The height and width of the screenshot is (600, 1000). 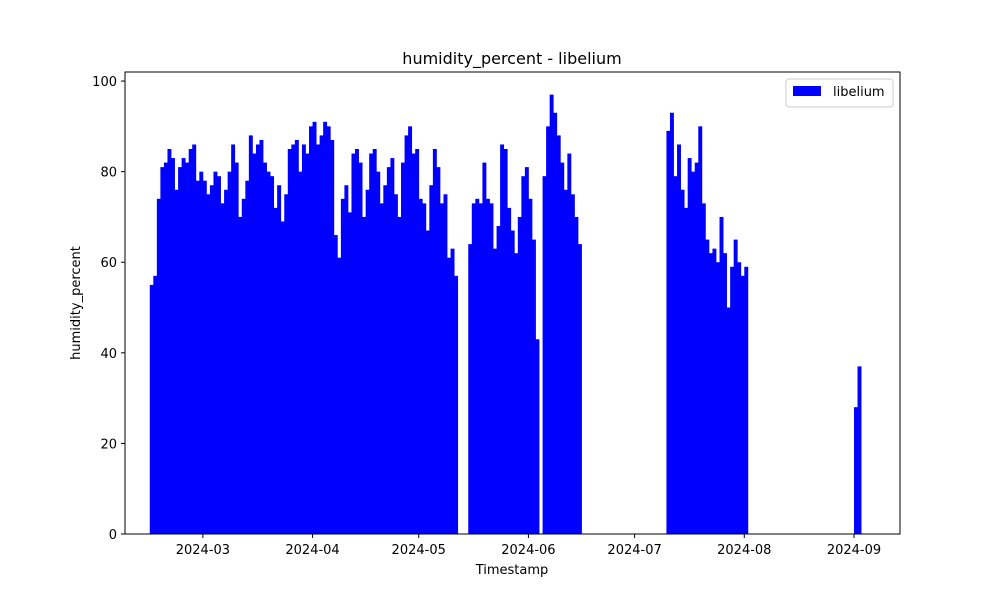 What do you see at coordinates (108, 354) in the screenshot?
I see `y-tick-label: 40` at bounding box center [108, 354].